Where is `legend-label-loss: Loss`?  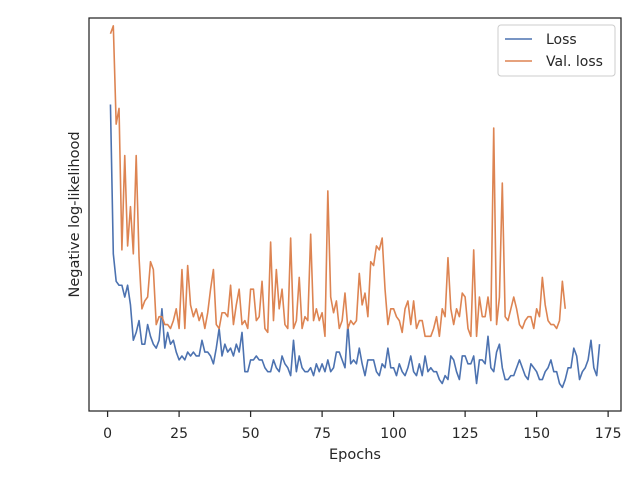 legend-label-loss: Loss is located at coordinates (561, 40).